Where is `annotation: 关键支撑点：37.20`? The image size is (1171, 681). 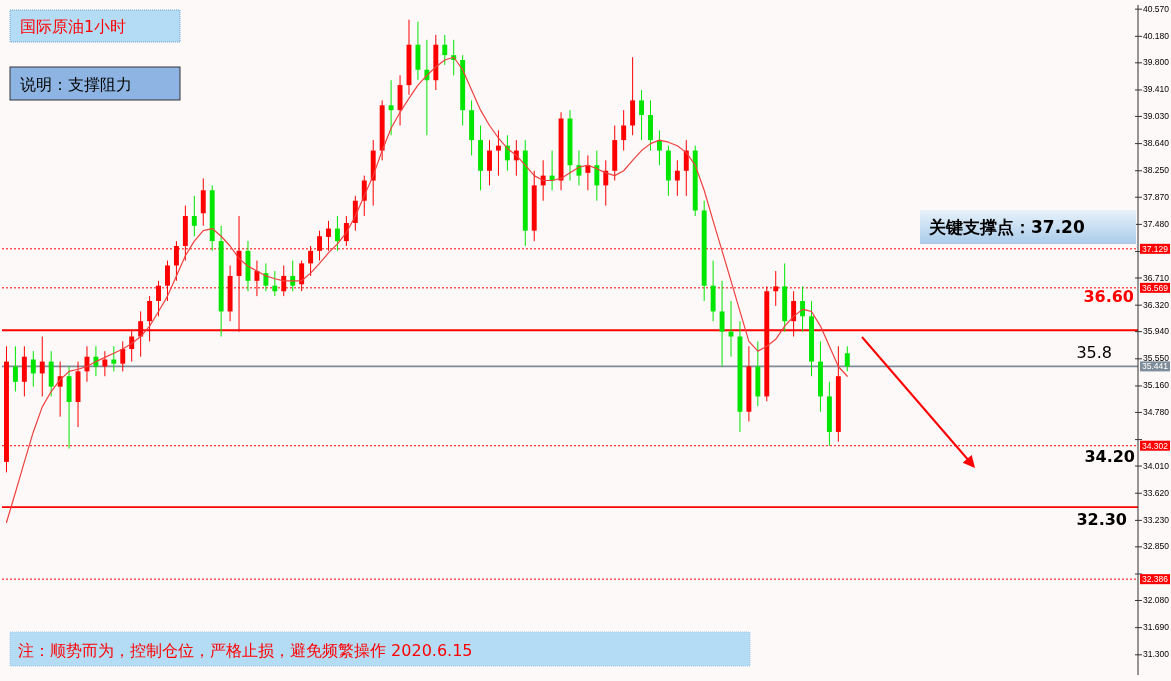 annotation: 关键支撑点：37.20 is located at coordinates (1006, 227).